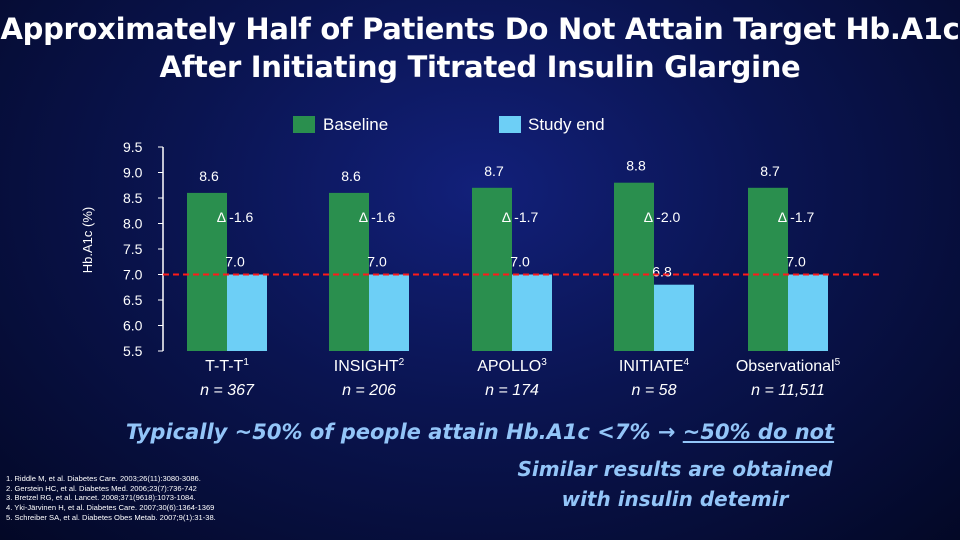 Image resolution: width=960 pixels, height=540 pixels. I want to click on category-name: T-T-T, so click(224, 366).